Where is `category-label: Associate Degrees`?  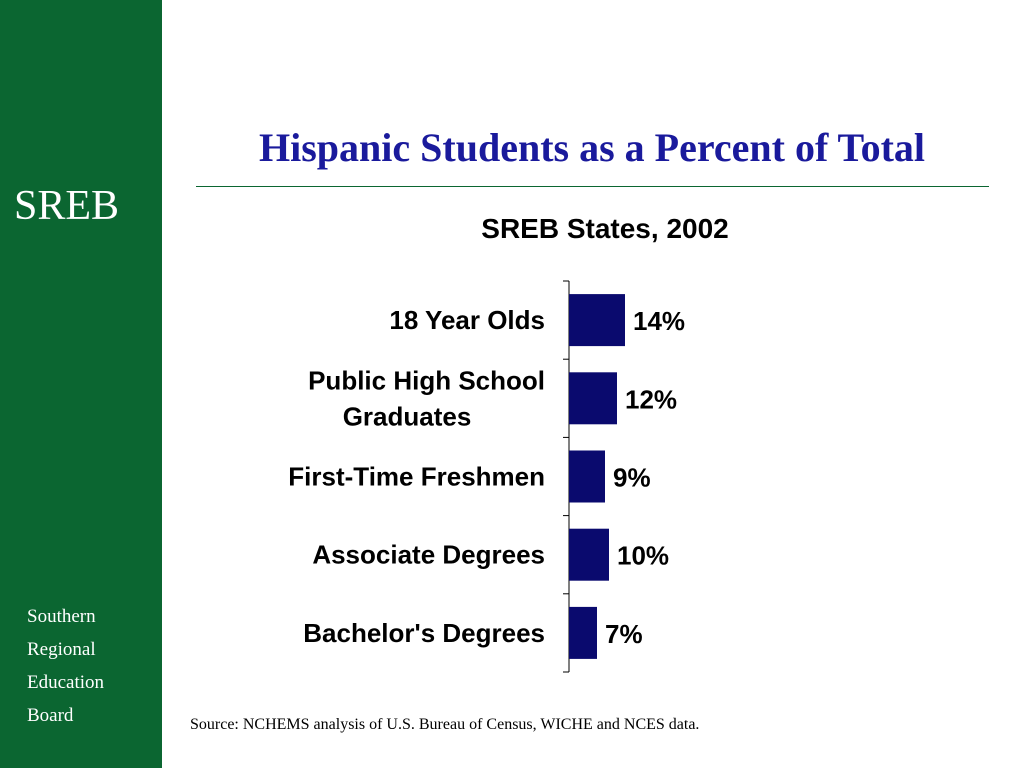 category-label: Associate Degrees is located at coordinates (428, 555).